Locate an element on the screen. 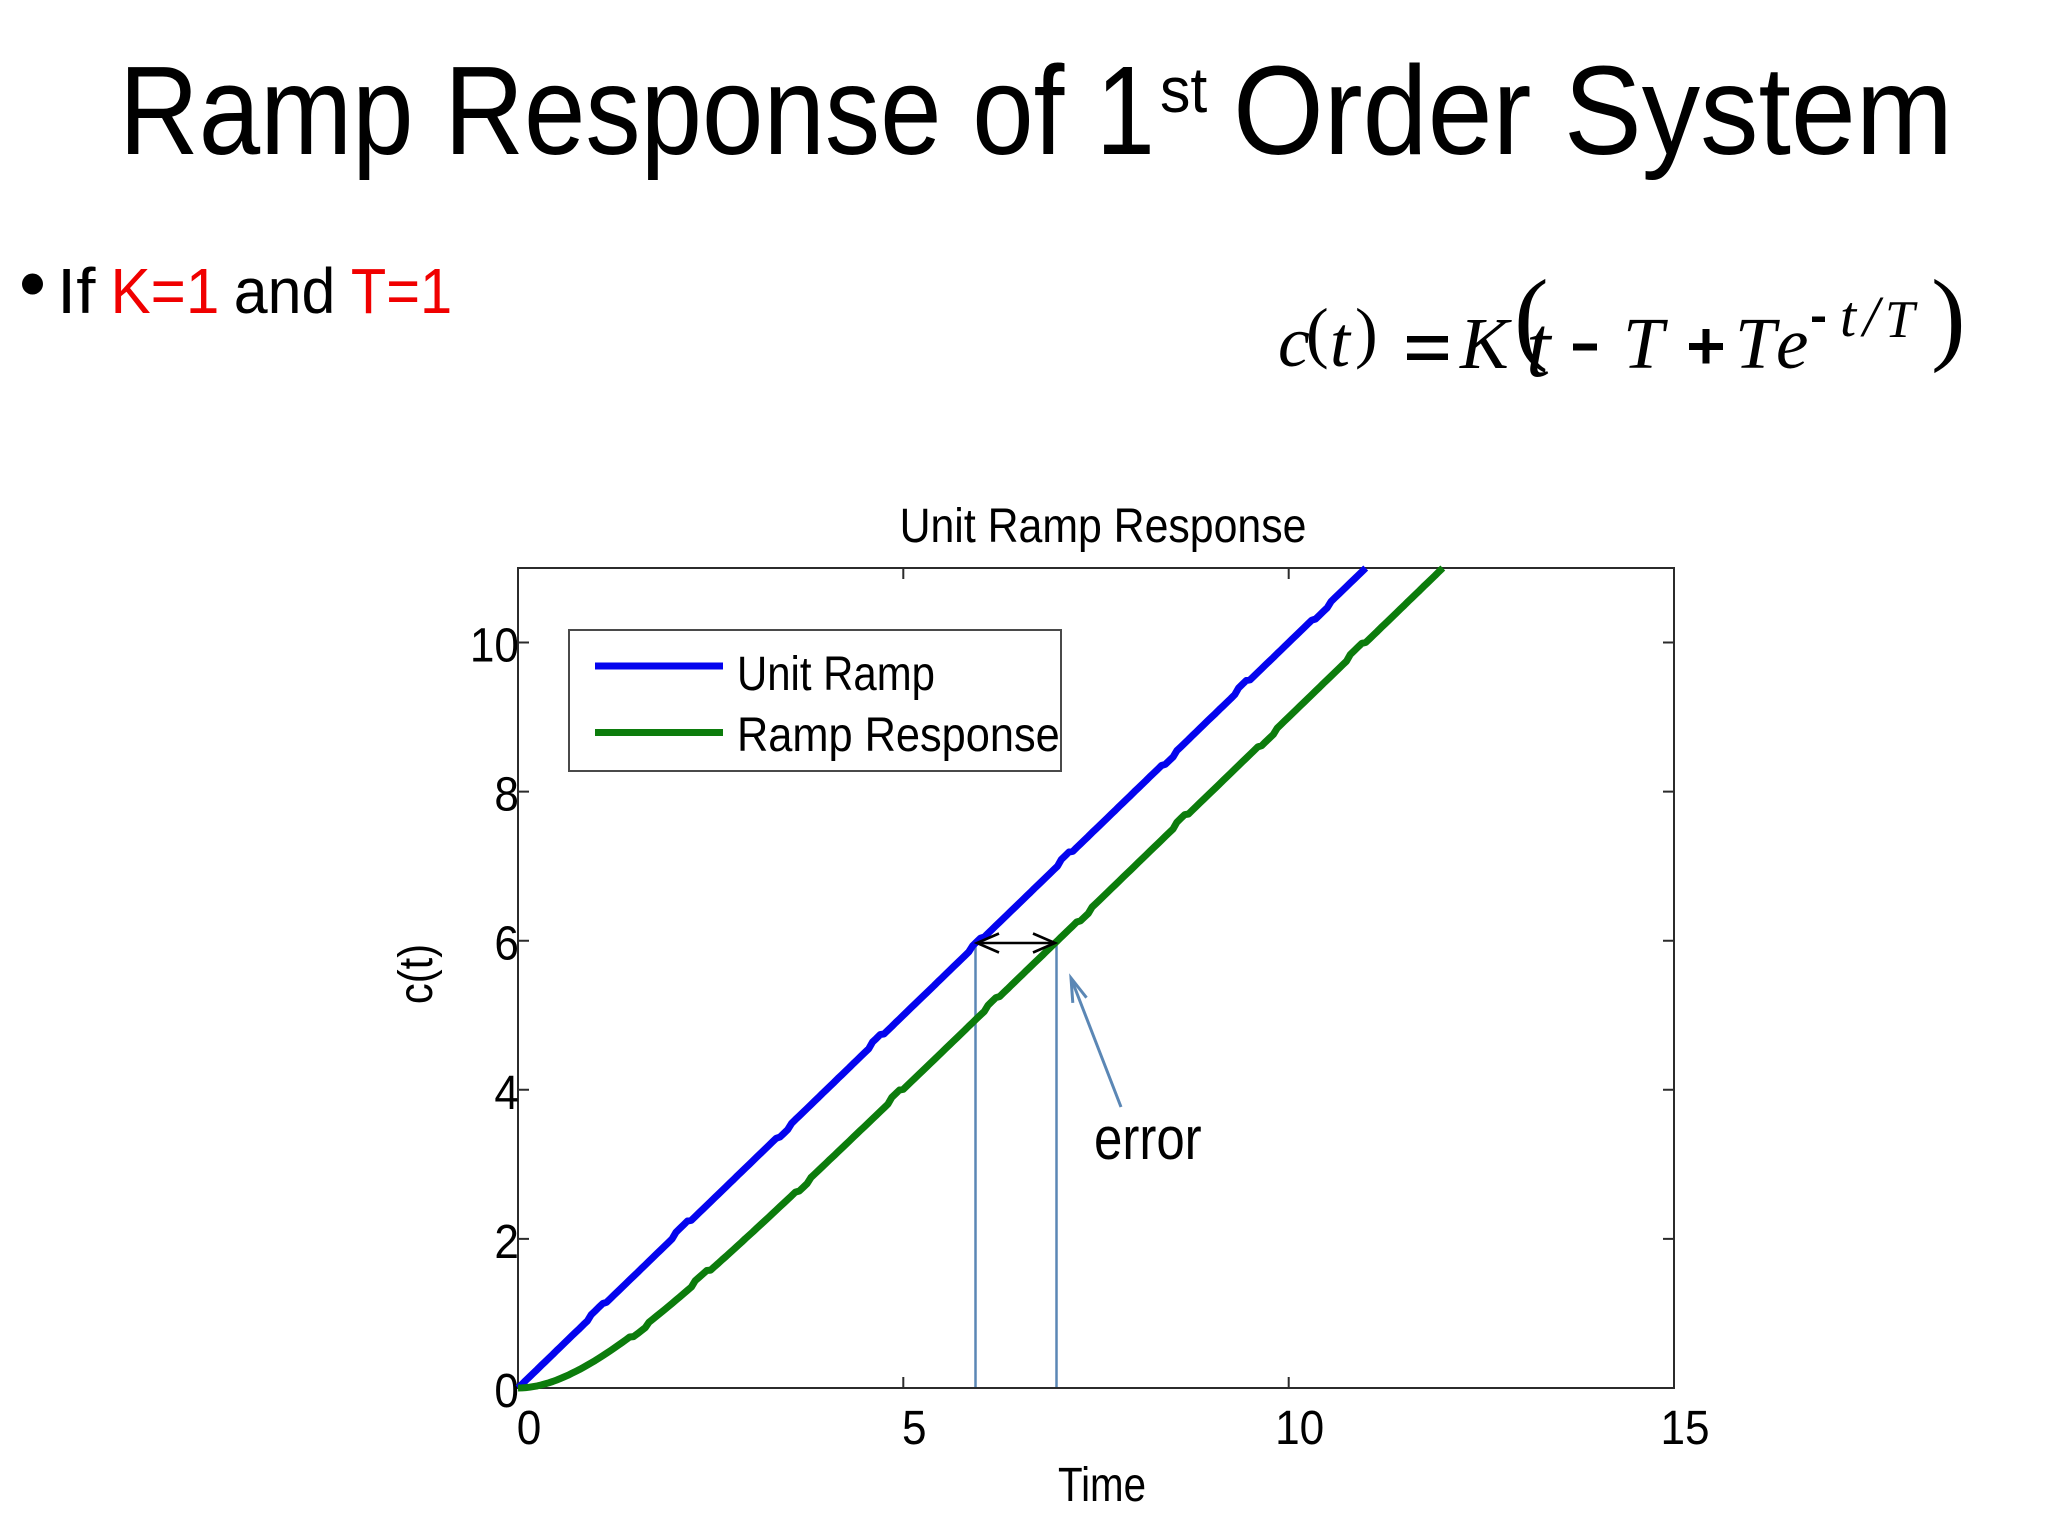 Image resolution: width=2048 pixels, height=1536 pixels. svg-text: c is located at coordinates (1294, 342).